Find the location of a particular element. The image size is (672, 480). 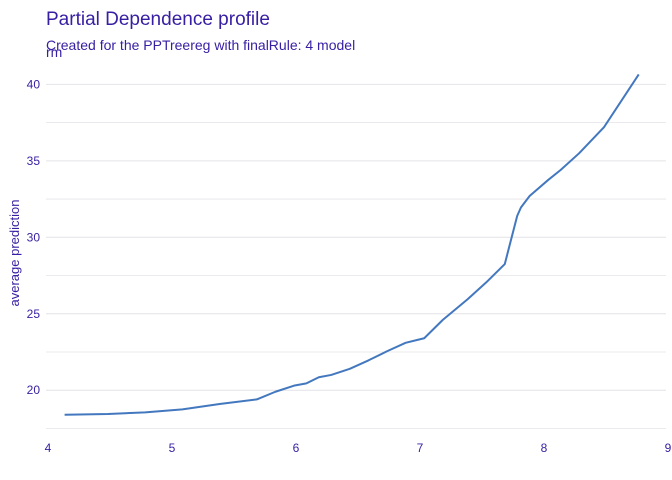

x-tick-label: 5 is located at coordinates (172, 448).